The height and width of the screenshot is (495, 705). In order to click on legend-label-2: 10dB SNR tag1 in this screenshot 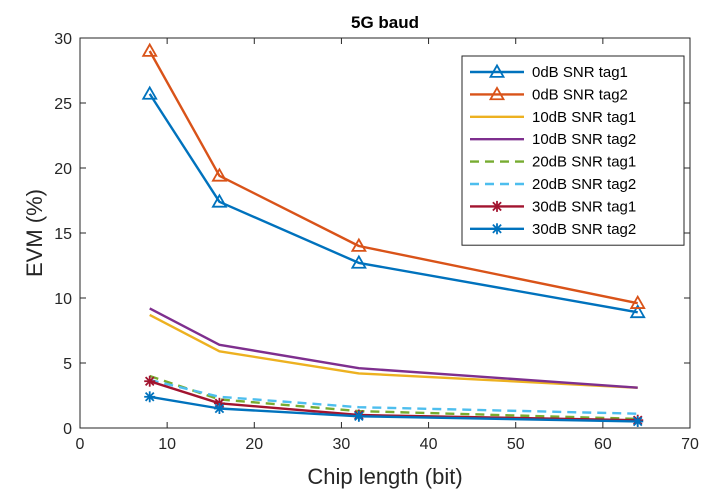, I will do `click(584, 117)`.